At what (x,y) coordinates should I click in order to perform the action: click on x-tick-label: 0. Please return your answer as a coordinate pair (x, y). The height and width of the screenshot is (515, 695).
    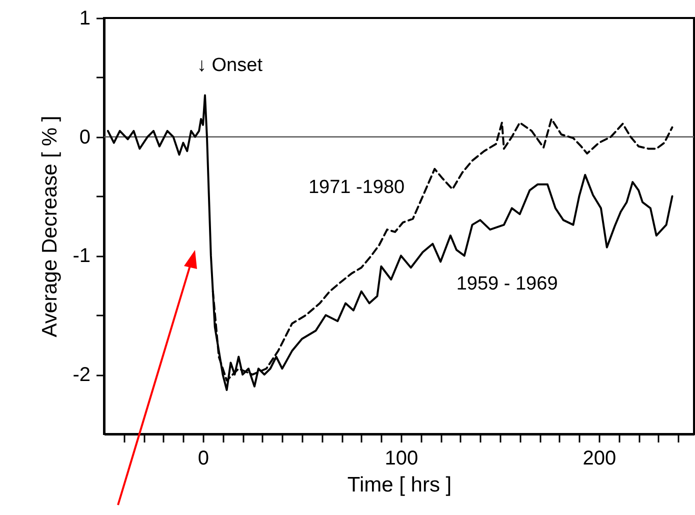
    Looking at the image, I should click on (204, 459).